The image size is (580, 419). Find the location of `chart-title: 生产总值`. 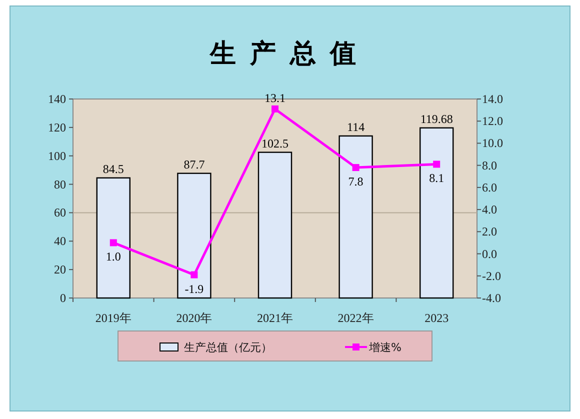

chart-title: 生产总值 is located at coordinates (289, 54).